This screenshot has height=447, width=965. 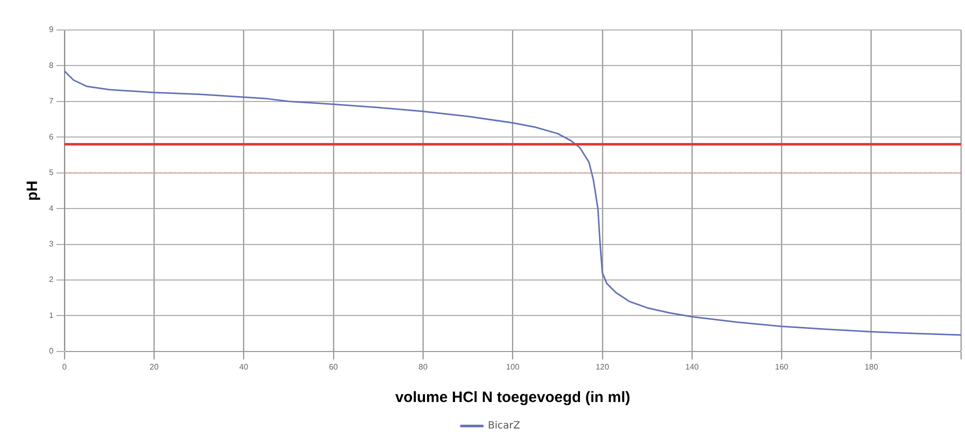 I want to click on x-tick-label: 60, so click(x=333, y=367).